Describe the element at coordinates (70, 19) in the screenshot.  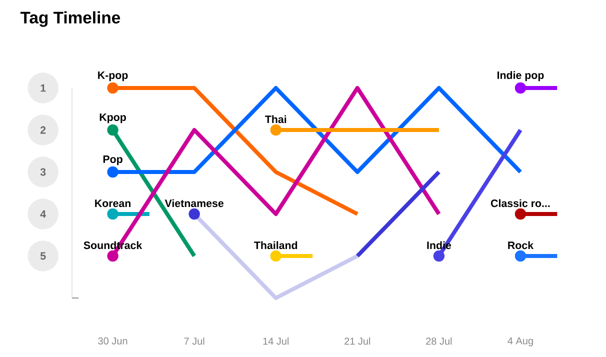
I see `chart-title: Tag Timeline` at that location.